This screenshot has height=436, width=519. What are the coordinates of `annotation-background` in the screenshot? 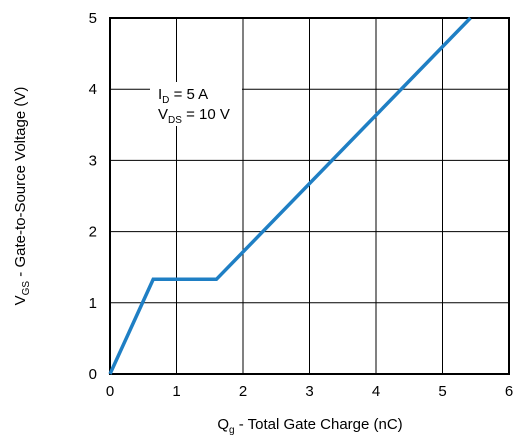 It's located at (196, 104).